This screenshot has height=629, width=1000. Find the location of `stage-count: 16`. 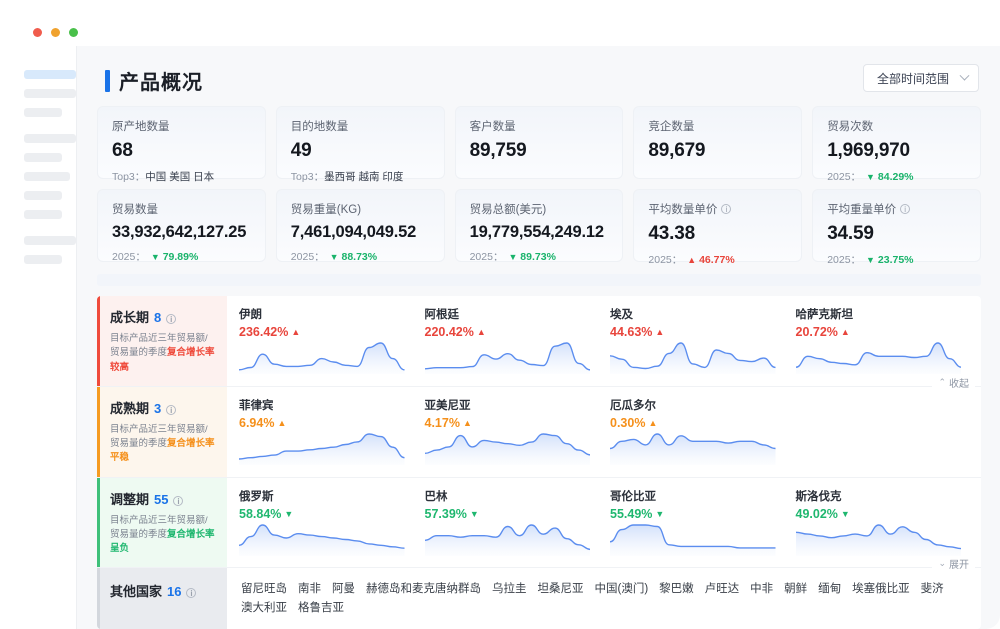

stage-count: 16 is located at coordinates (174, 592).